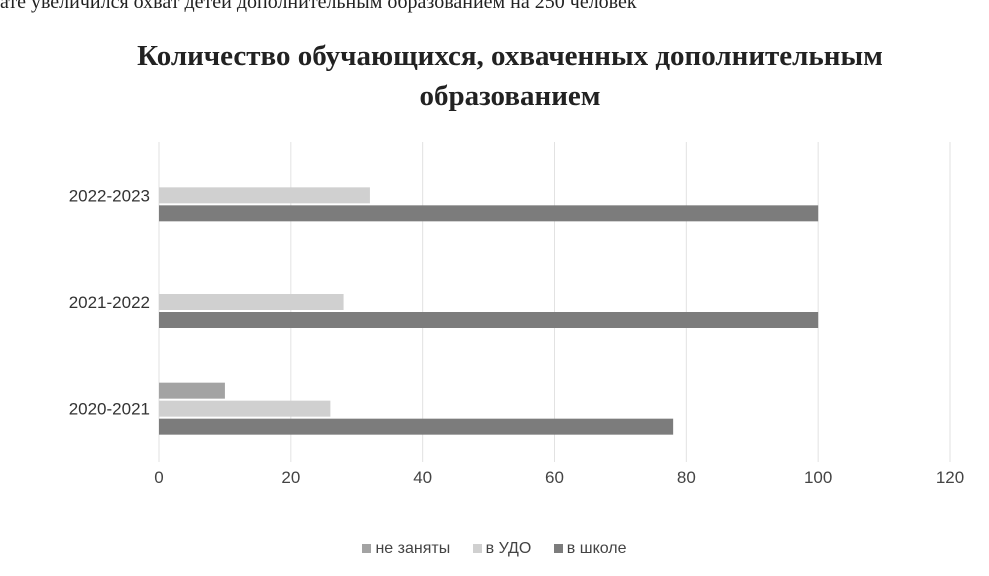 This screenshot has height=576, width=989. Describe the element at coordinates (818, 477) in the screenshot. I see `x-tick-label: 100` at that location.